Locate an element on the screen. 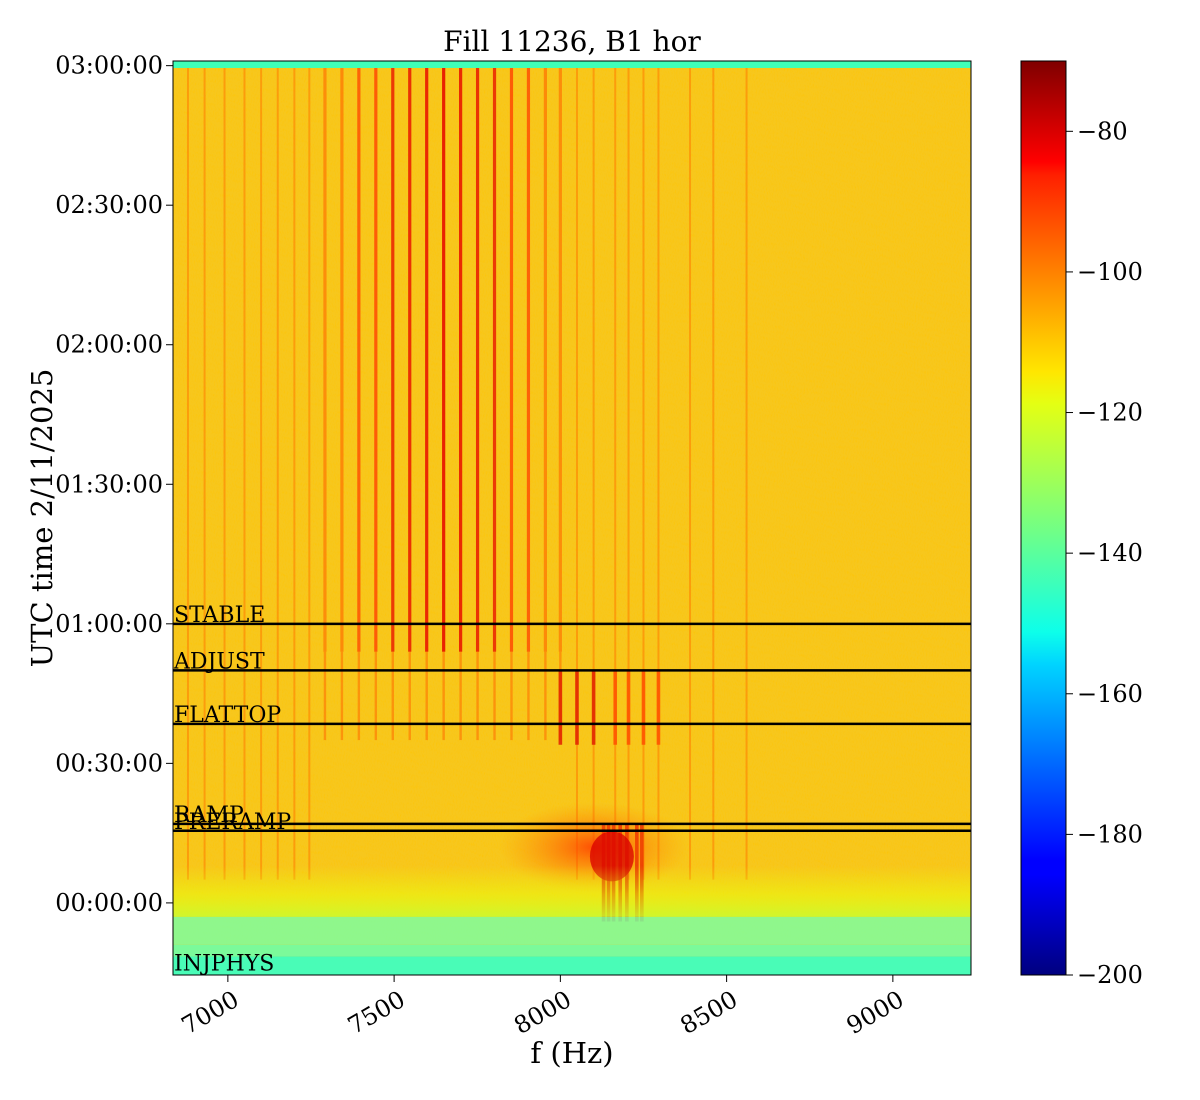  beam-mode-label: FLATTOP is located at coordinates (227, 715).